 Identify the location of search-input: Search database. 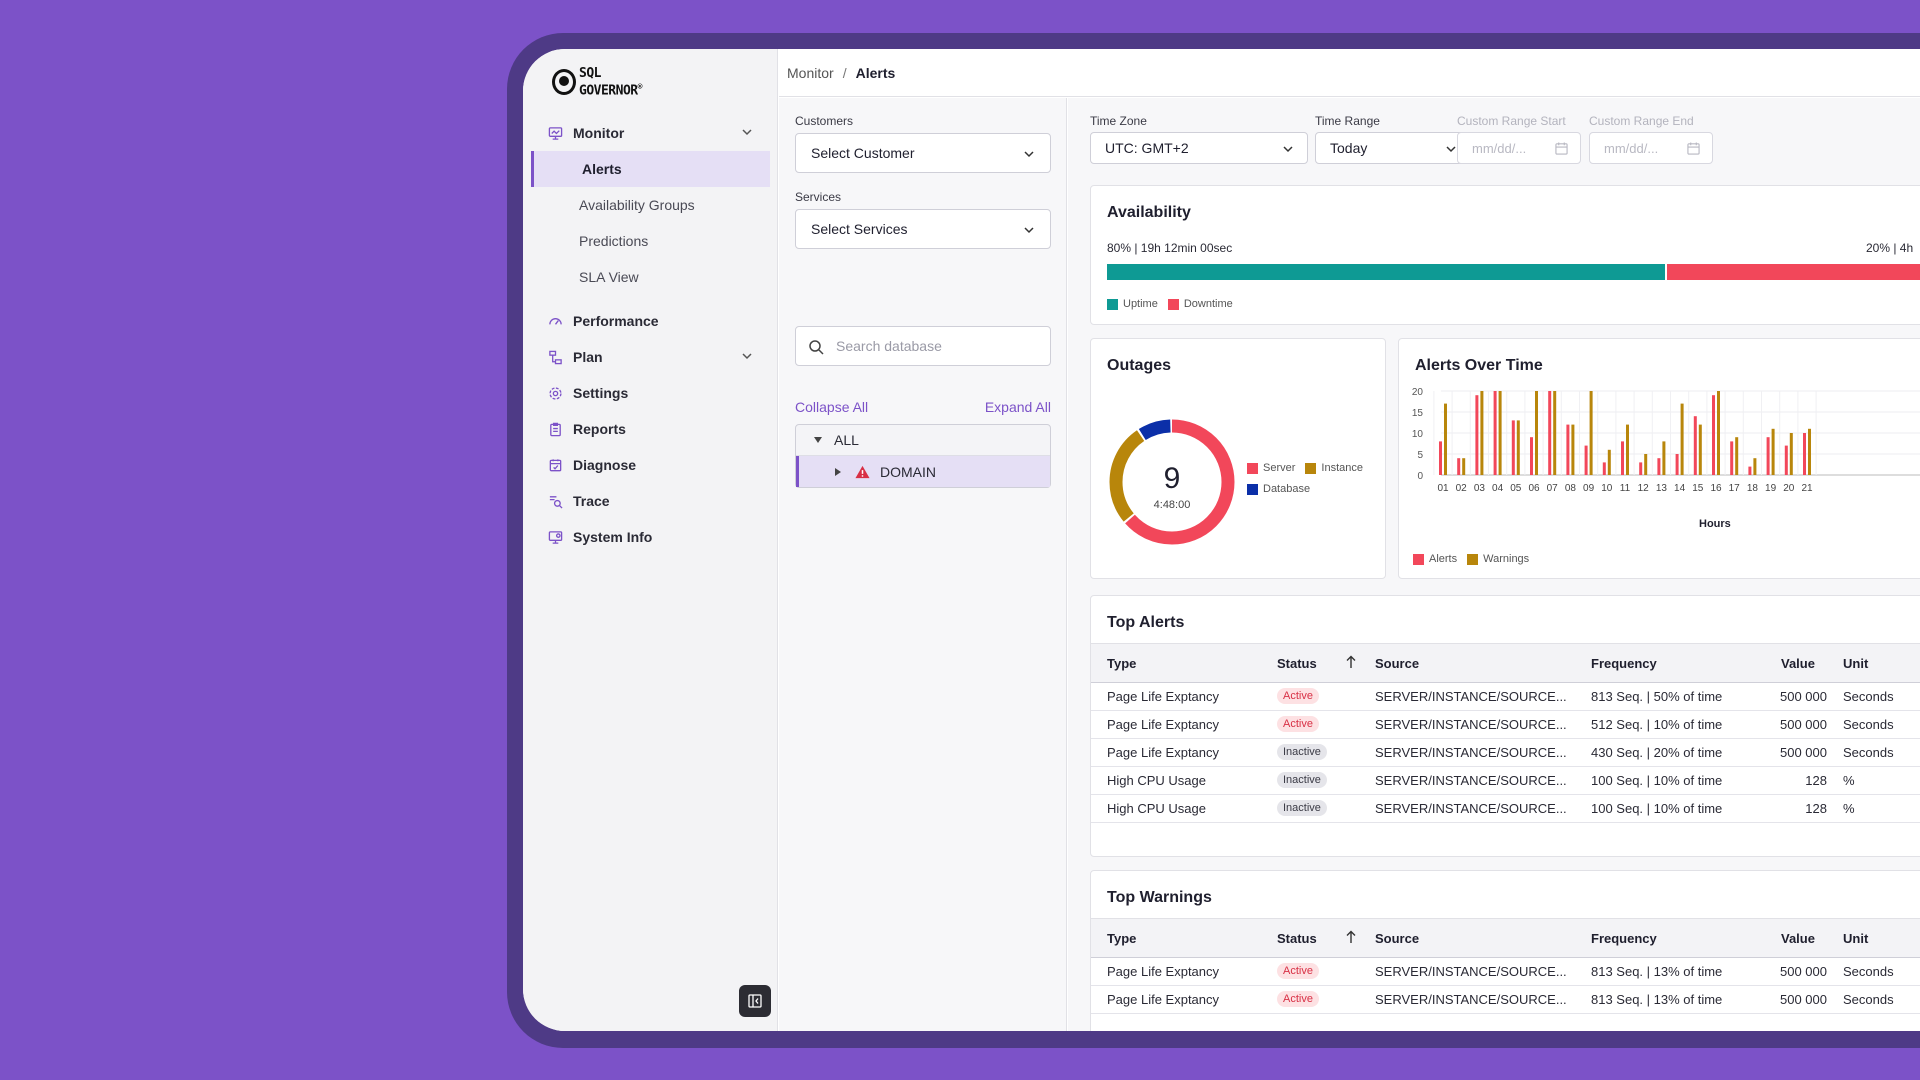
(923, 346).